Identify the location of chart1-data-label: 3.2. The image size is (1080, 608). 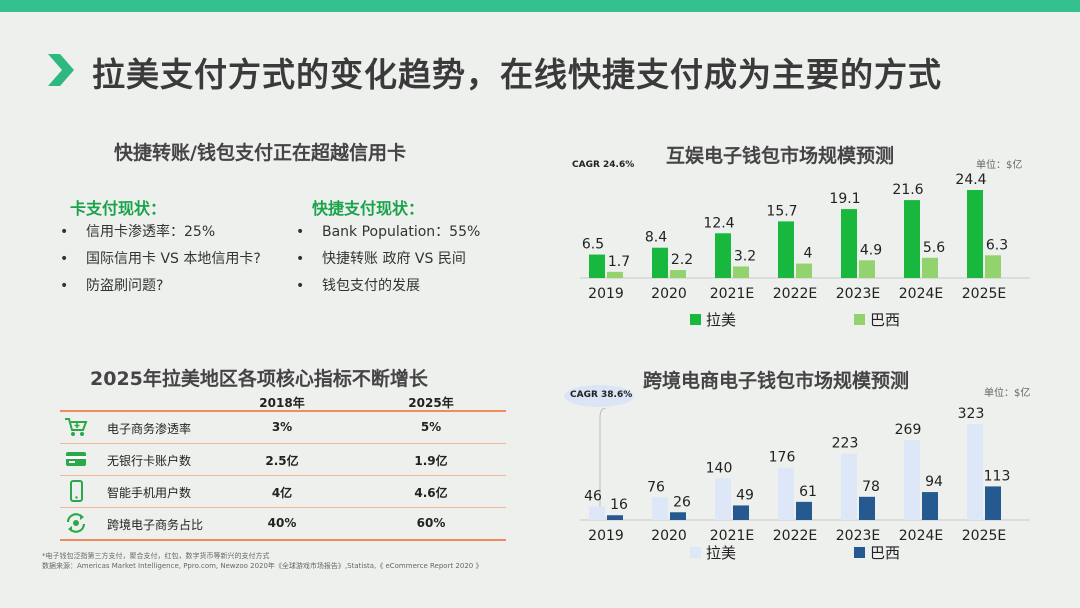
(745, 256).